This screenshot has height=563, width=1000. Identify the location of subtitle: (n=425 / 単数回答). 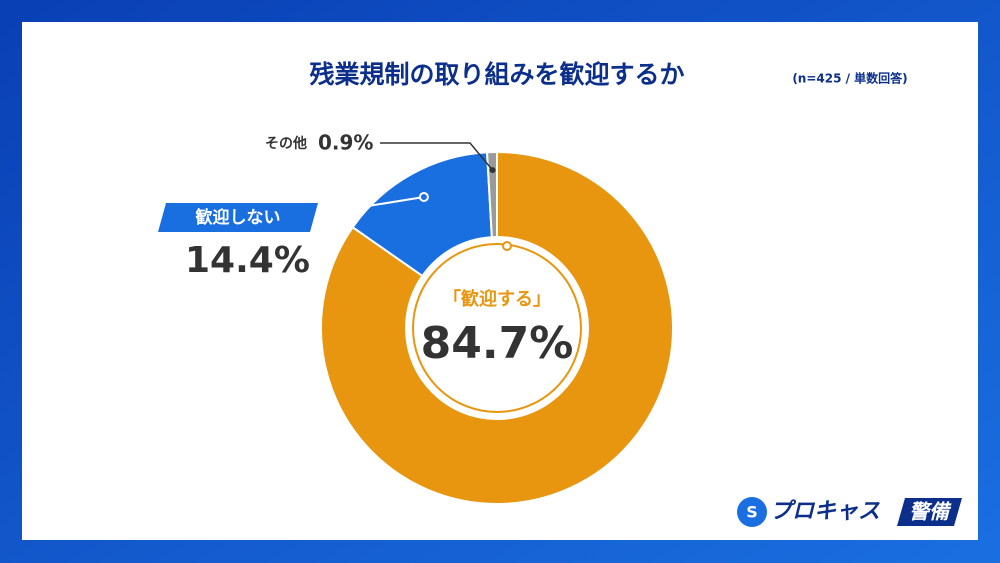
(849, 78).